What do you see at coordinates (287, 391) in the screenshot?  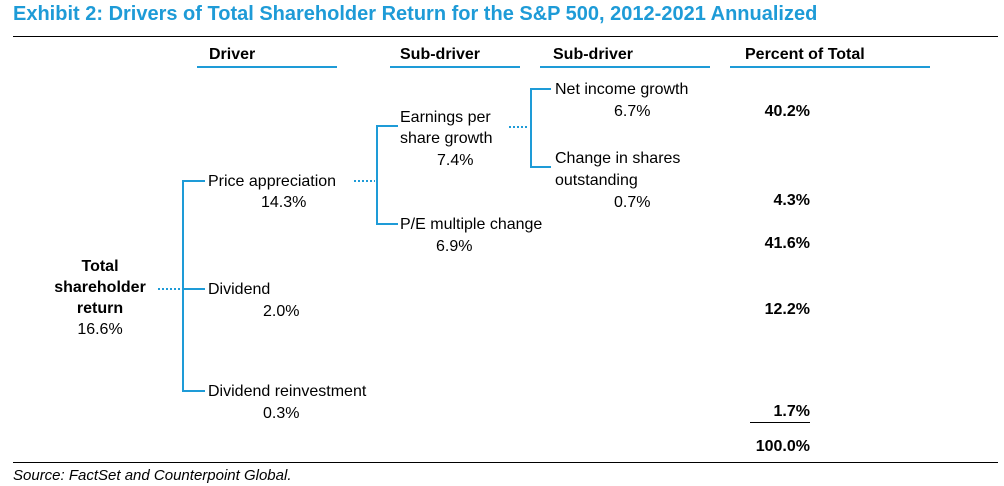 I see `driver-dividend-reinvestment-label: Dividend reinvestment` at bounding box center [287, 391].